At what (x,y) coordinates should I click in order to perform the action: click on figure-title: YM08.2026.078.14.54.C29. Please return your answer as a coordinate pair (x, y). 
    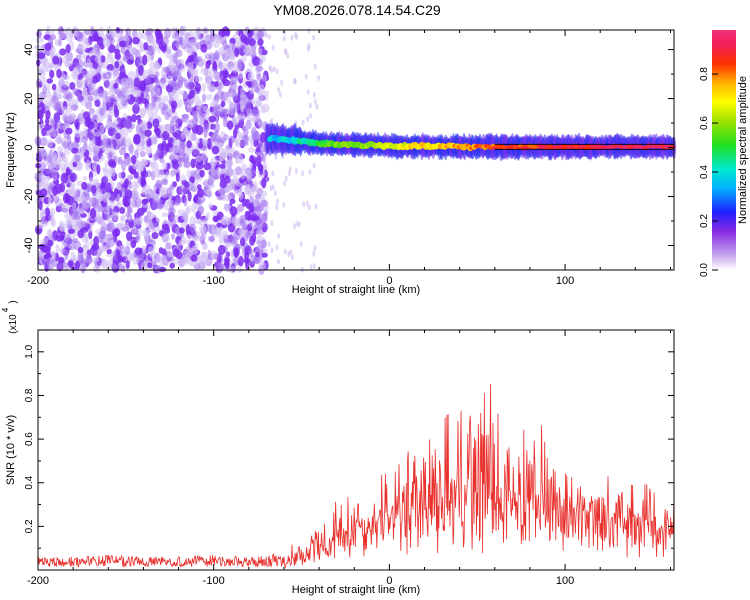
    Looking at the image, I should click on (357, 10).